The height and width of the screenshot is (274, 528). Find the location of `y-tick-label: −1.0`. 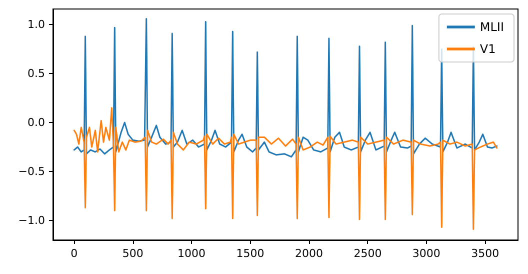

y-tick-label: −1.0 is located at coordinates (31, 220).